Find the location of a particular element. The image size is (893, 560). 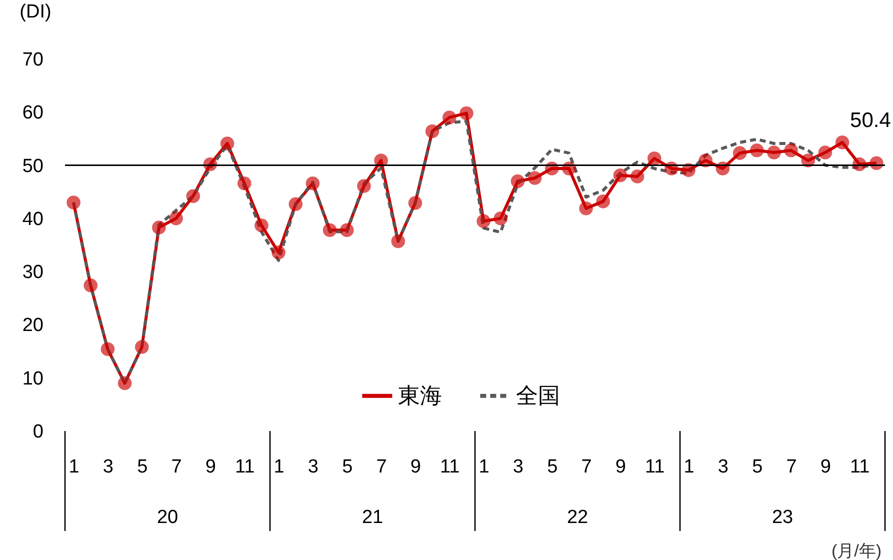

data-label: 50.4 is located at coordinates (871, 120).